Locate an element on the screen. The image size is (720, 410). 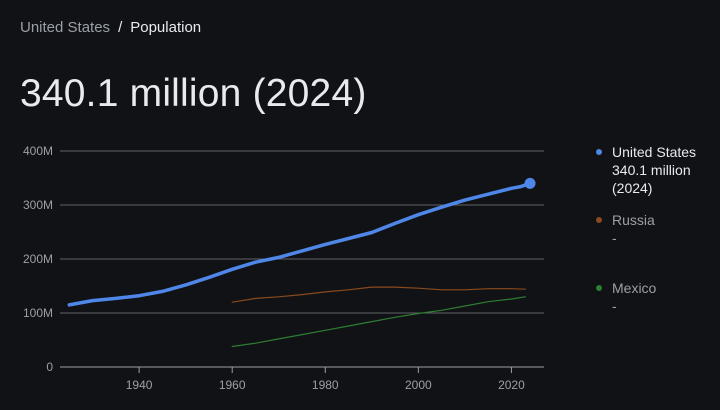
y-axis-labels: 0 100M 200M 300M 400M is located at coordinates (38, 259).